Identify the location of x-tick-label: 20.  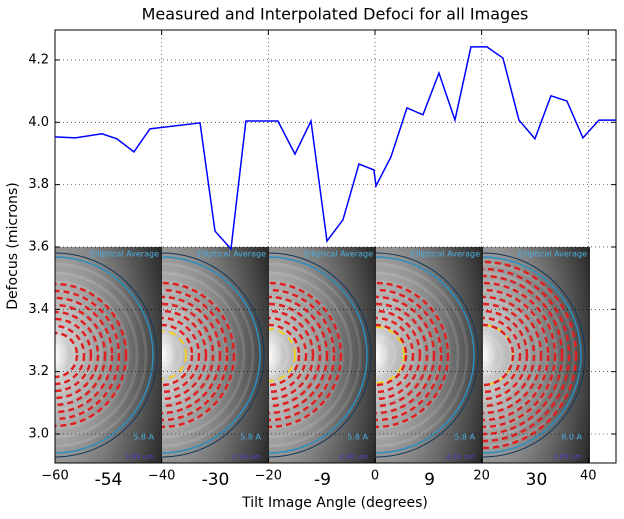
(481, 476).